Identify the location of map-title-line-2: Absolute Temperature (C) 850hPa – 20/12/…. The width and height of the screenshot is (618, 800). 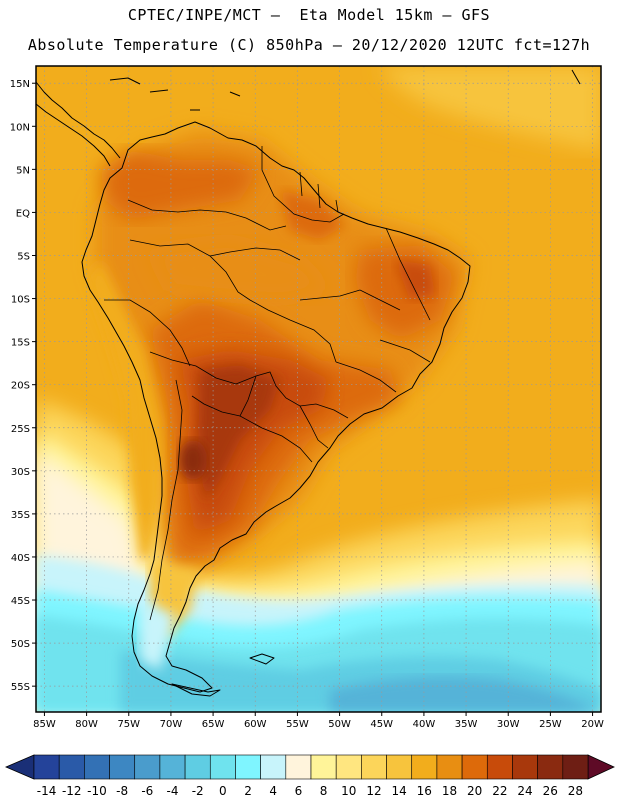
(309, 45).